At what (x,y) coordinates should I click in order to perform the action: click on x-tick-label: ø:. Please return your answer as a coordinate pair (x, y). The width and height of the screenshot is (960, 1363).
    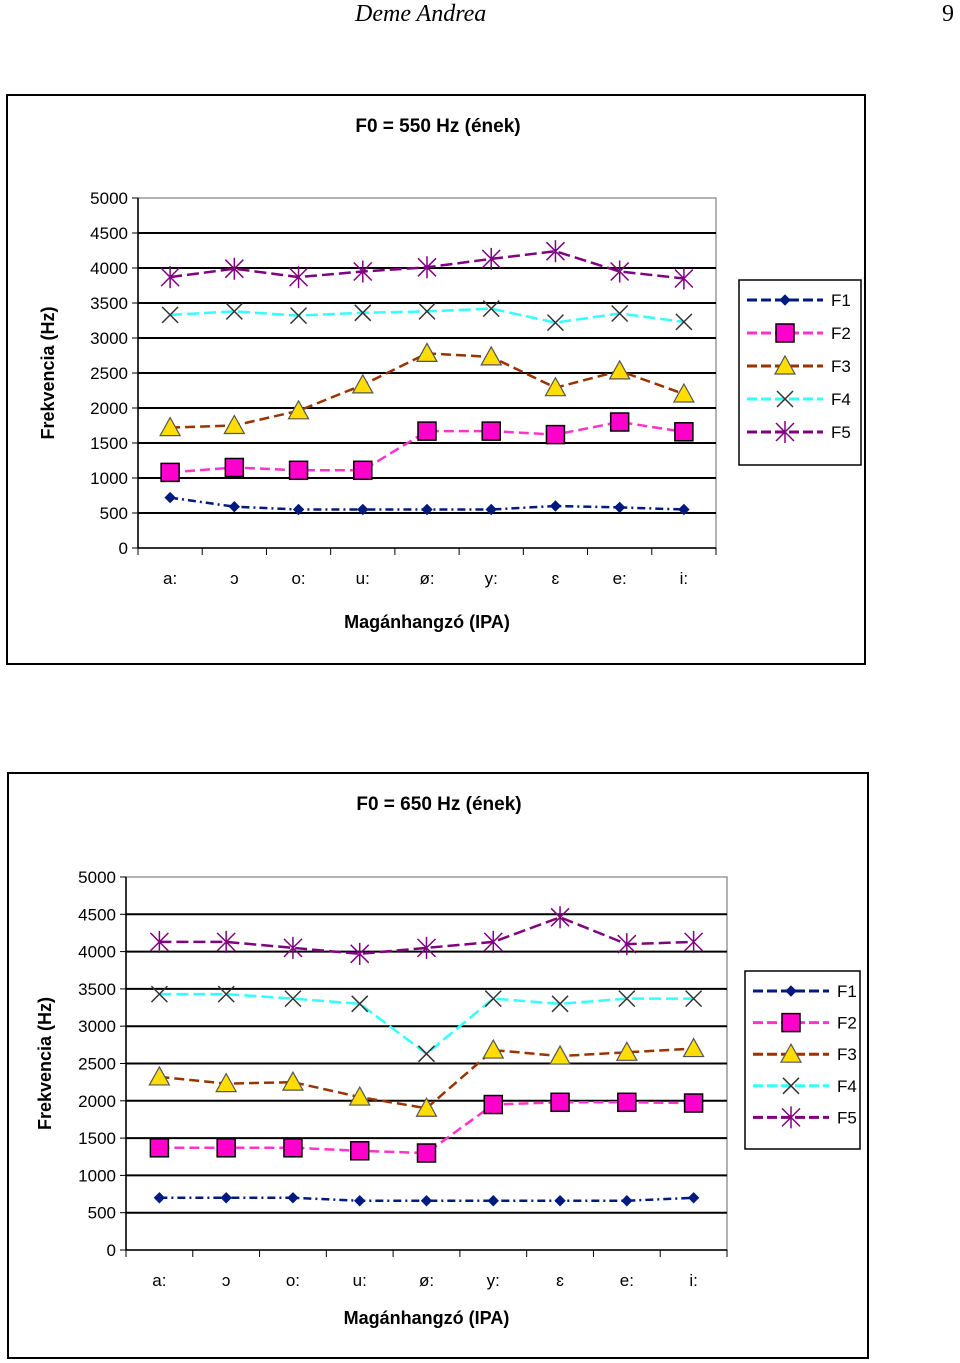
    Looking at the image, I should click on (426, 578).